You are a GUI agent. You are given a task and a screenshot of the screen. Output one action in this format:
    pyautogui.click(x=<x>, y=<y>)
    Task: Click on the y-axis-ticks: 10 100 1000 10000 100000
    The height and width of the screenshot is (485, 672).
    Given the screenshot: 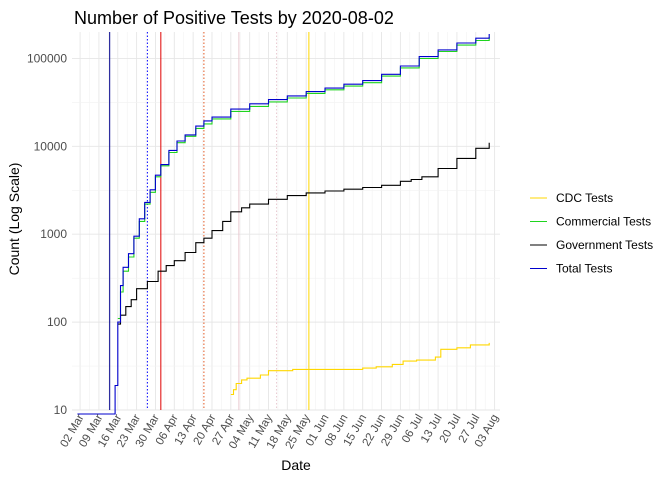 What is the action you would take?
    pyautogui.click(x=47, y=234)
    